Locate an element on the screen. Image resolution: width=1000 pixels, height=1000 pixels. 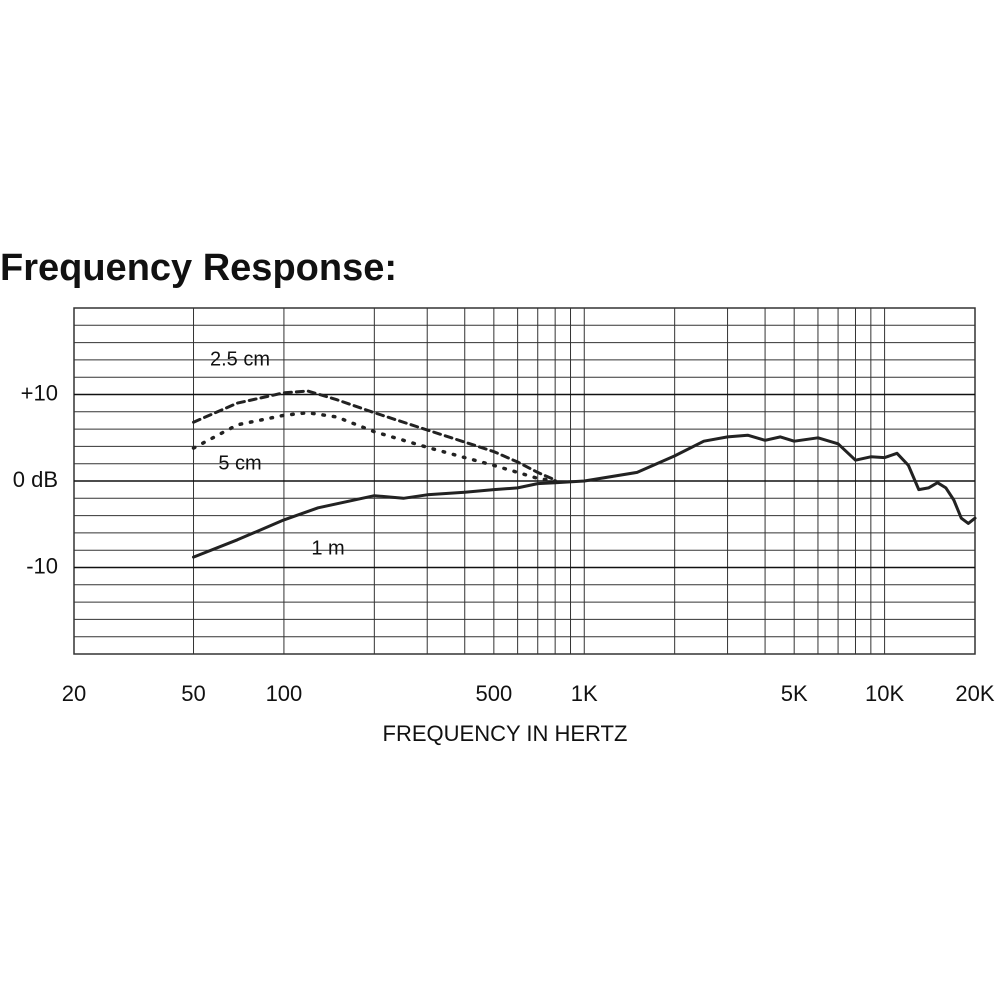
series-label: 2.5 cm is located at coordinates (240, 359).